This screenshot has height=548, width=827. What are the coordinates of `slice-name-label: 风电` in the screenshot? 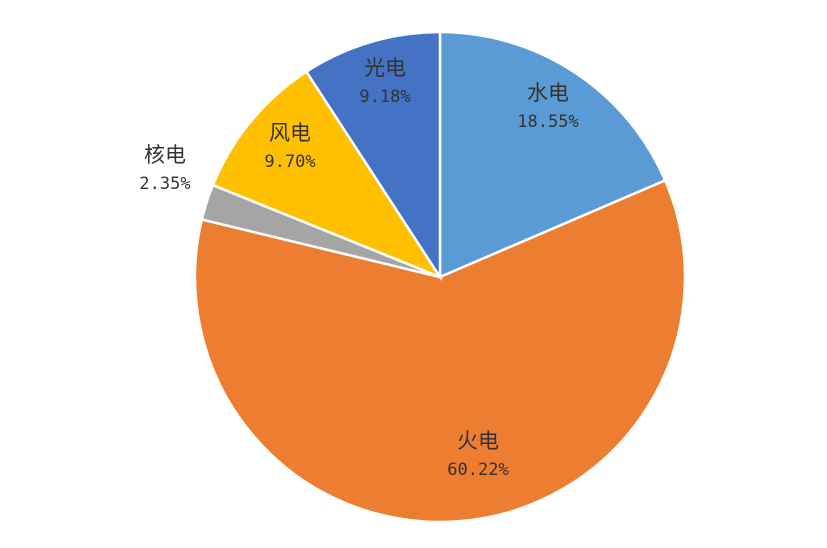 It's located at (290, 133).